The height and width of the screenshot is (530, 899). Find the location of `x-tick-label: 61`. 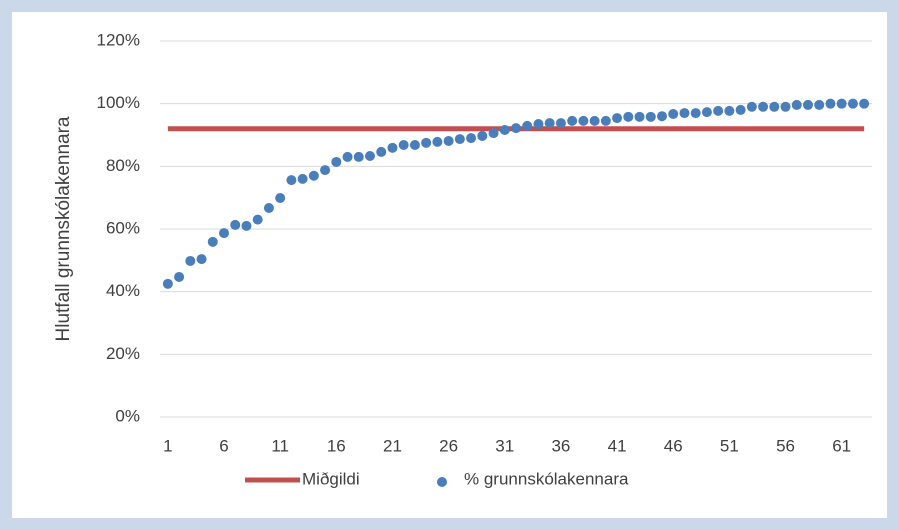

x-tick-label: 61 is located at coordinates (841, 445).